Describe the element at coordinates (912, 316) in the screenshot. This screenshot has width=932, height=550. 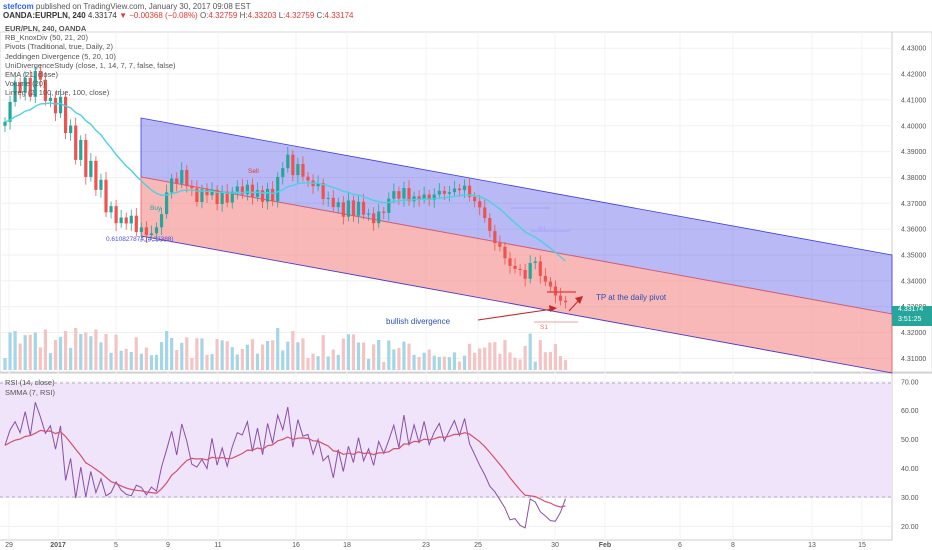
I see `last-price-tag-bg` at that location.